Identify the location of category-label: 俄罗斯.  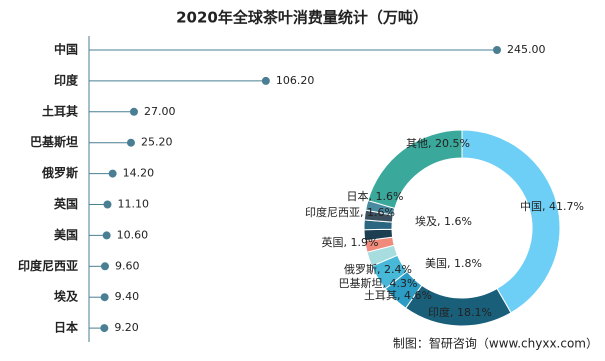
(59, 172).